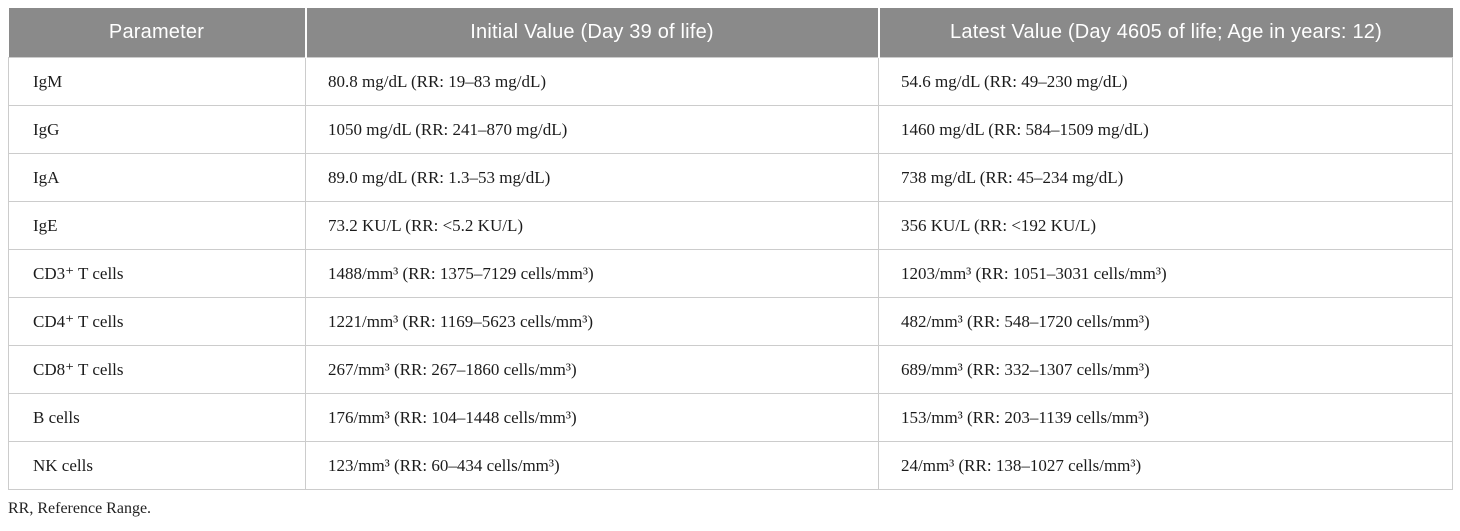 This screenshot has height=531, width=1460. What do you see at coordinates (1165, 465) in the screenshot?
I see `cell-latest-value: 24/mm³ (RR: 138–1027 cells/mm³)` at bounding box center [1165, 465].